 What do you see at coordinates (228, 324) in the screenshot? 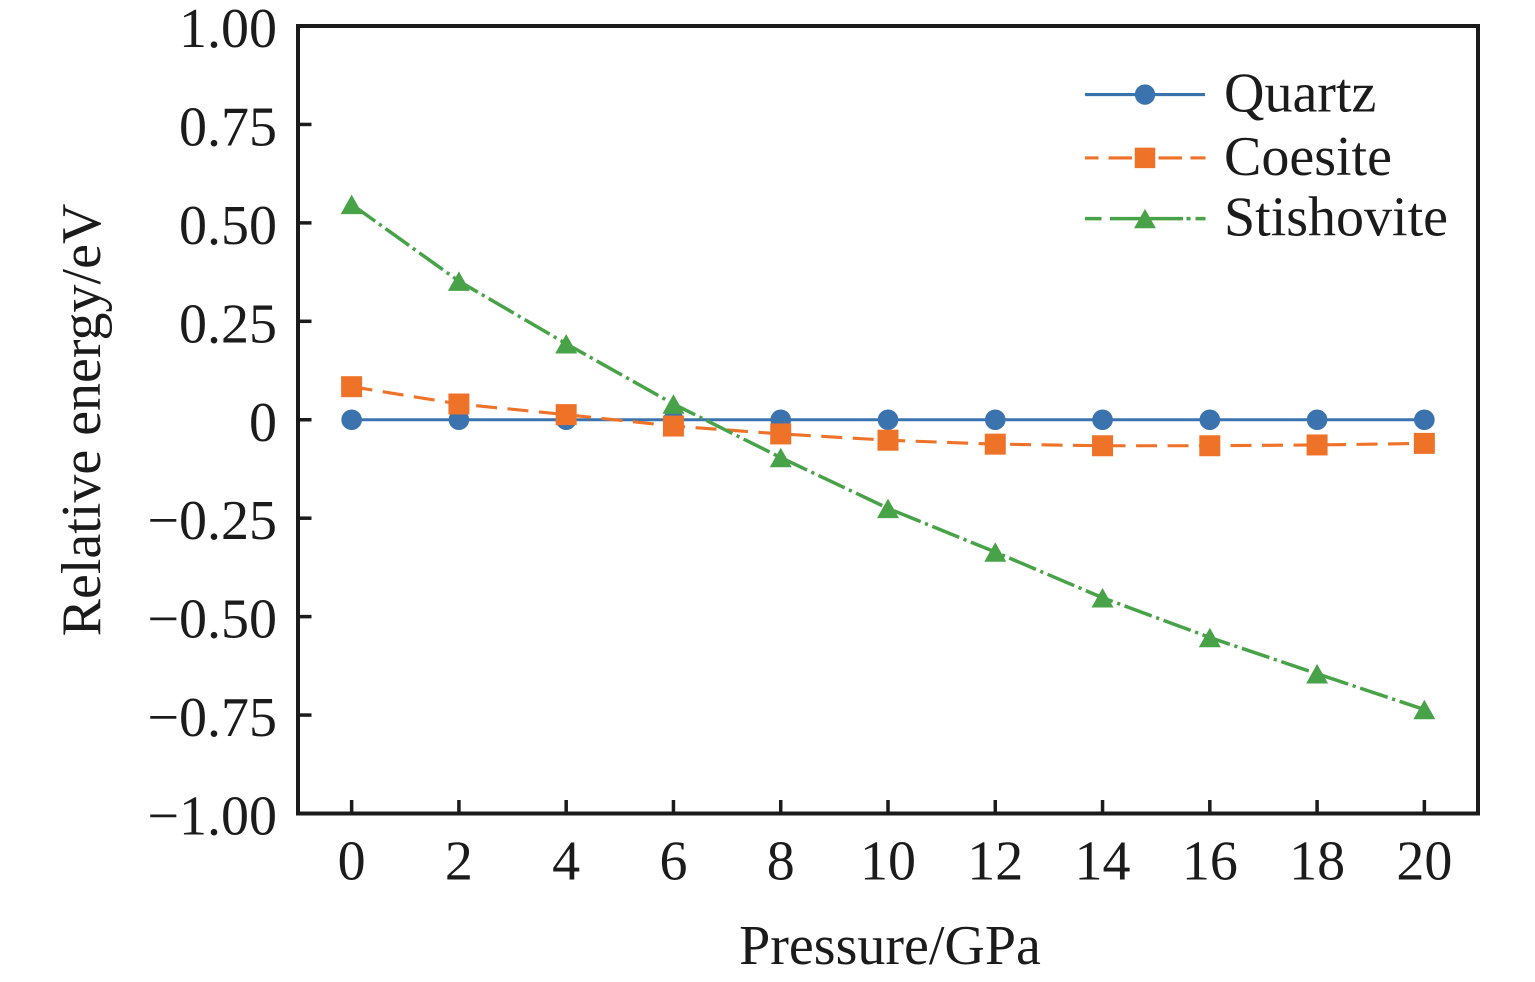
I see `svg-text: 0.25` at bounding box center [228, 324].